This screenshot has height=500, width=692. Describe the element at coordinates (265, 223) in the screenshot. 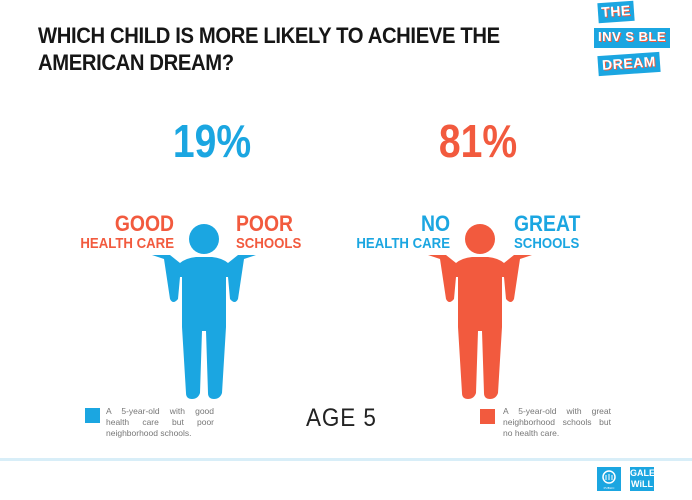

I see `label-poor: POOR` at that location.